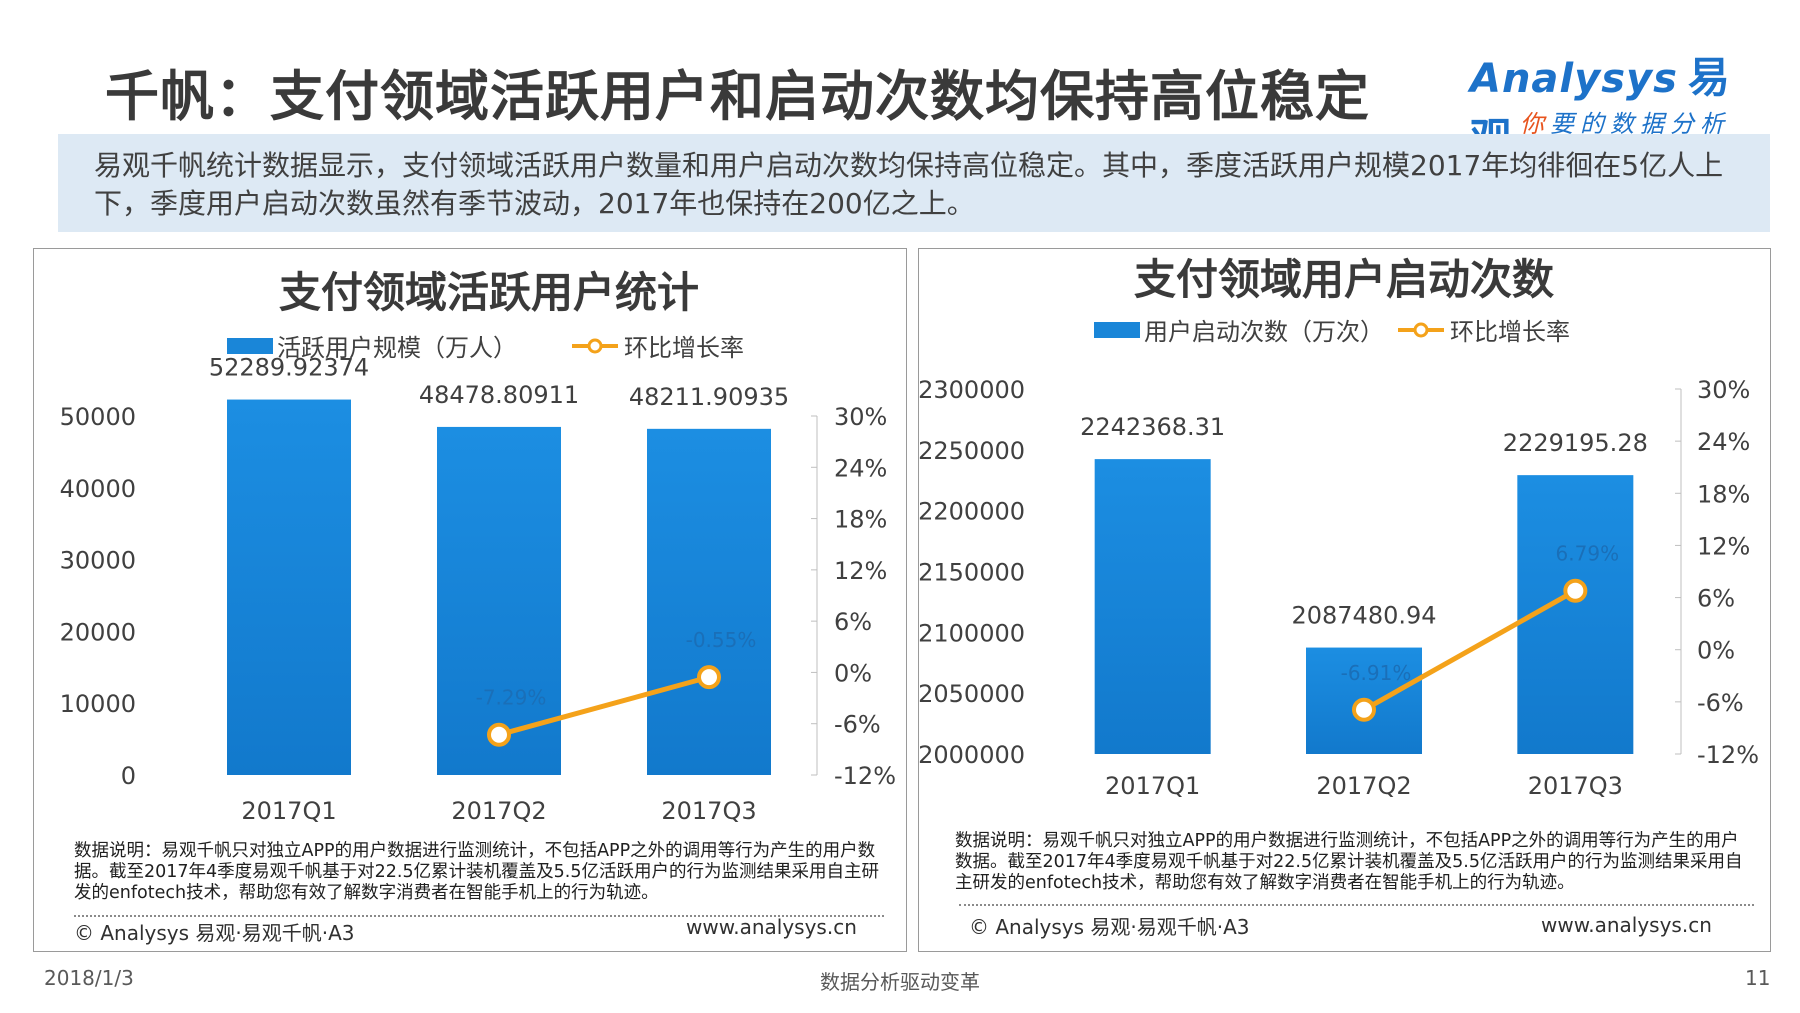 Image resolution: width=1800 pixels, height=1013 pixels. Describe the element at coordinates (397, 348) in the screenshot. I see `legend-bar-label: 活跃用户规模（万人）` at that location.